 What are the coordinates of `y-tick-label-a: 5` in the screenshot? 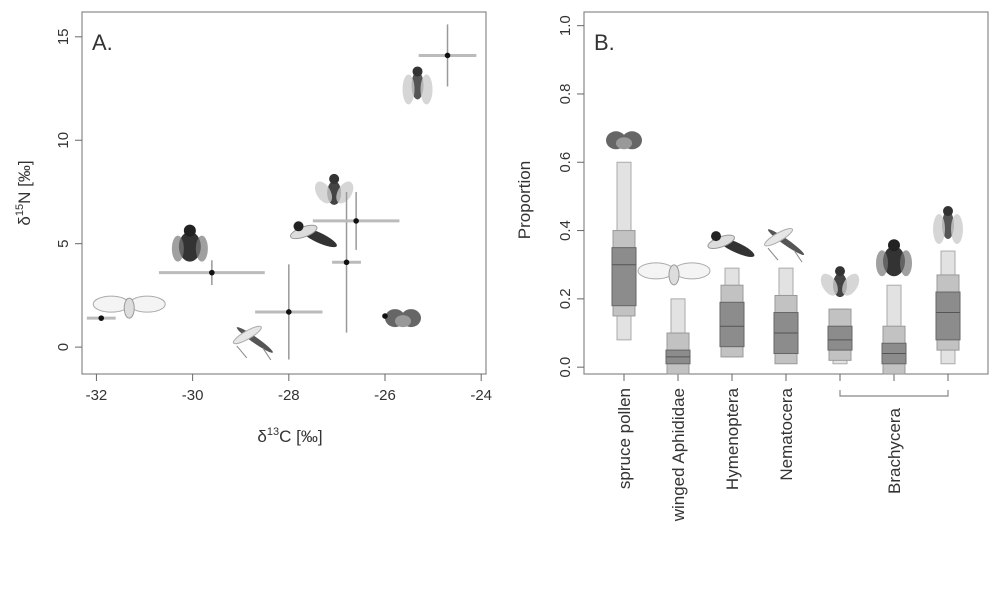 It's located at (63, 244).